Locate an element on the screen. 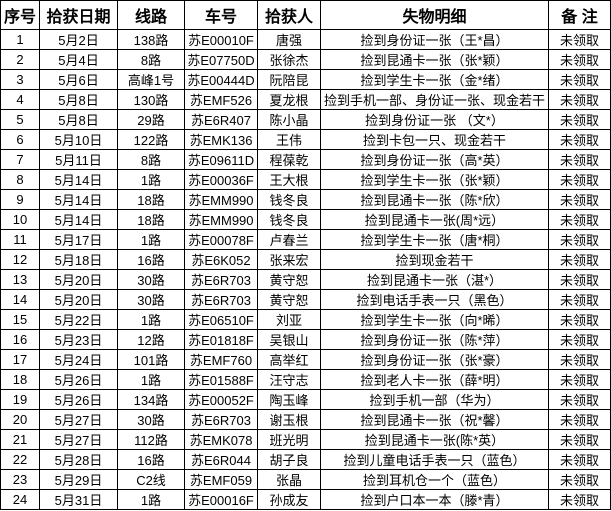 The image size is (611, 511). cell-detail: 捡到老人卡一张（薛*明） is located at coordinates (434, 379).